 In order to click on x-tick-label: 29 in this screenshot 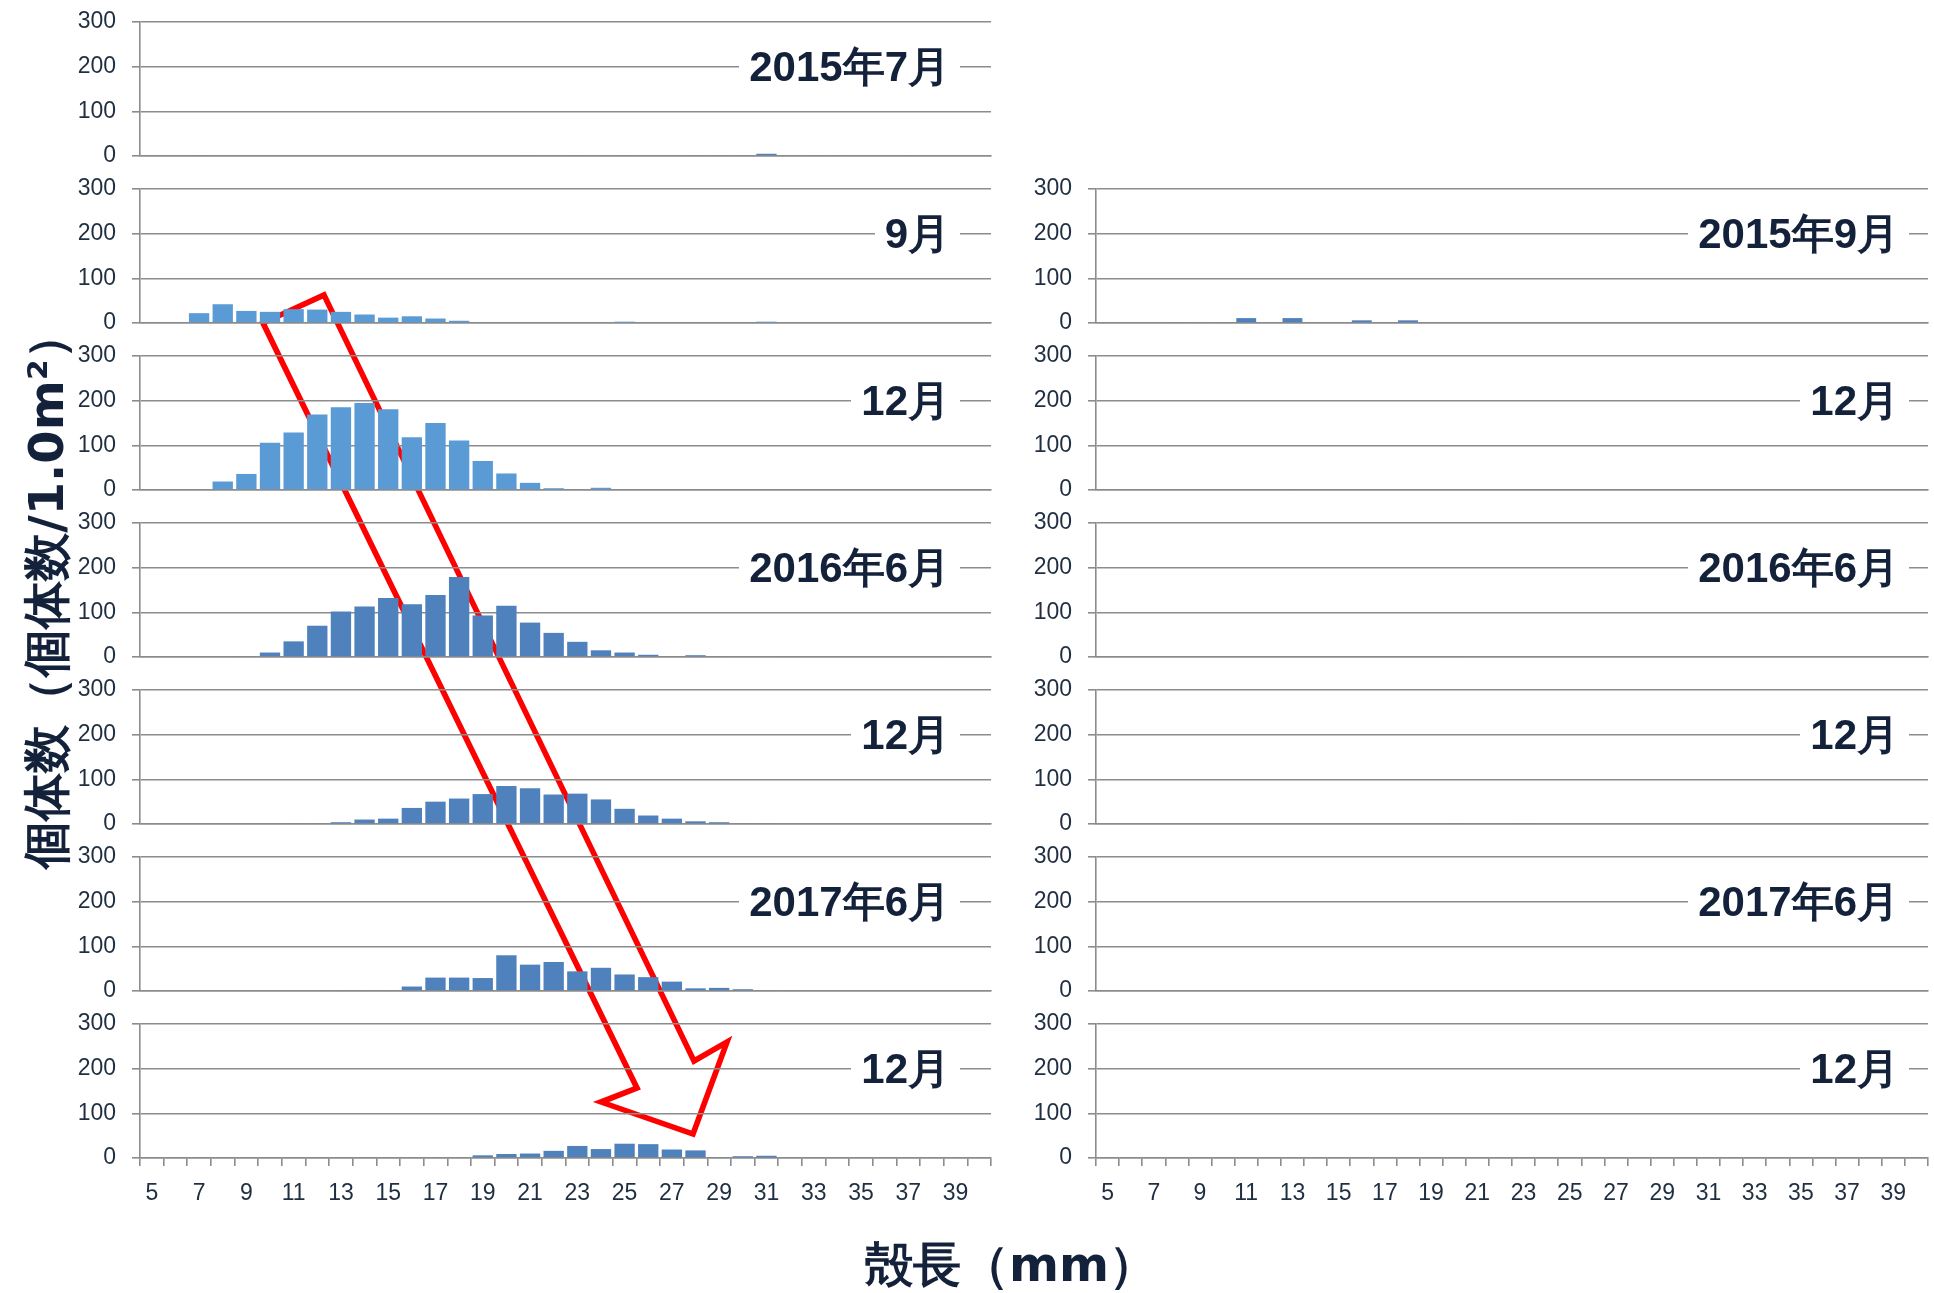, I will do `click(1662, 1192)`.